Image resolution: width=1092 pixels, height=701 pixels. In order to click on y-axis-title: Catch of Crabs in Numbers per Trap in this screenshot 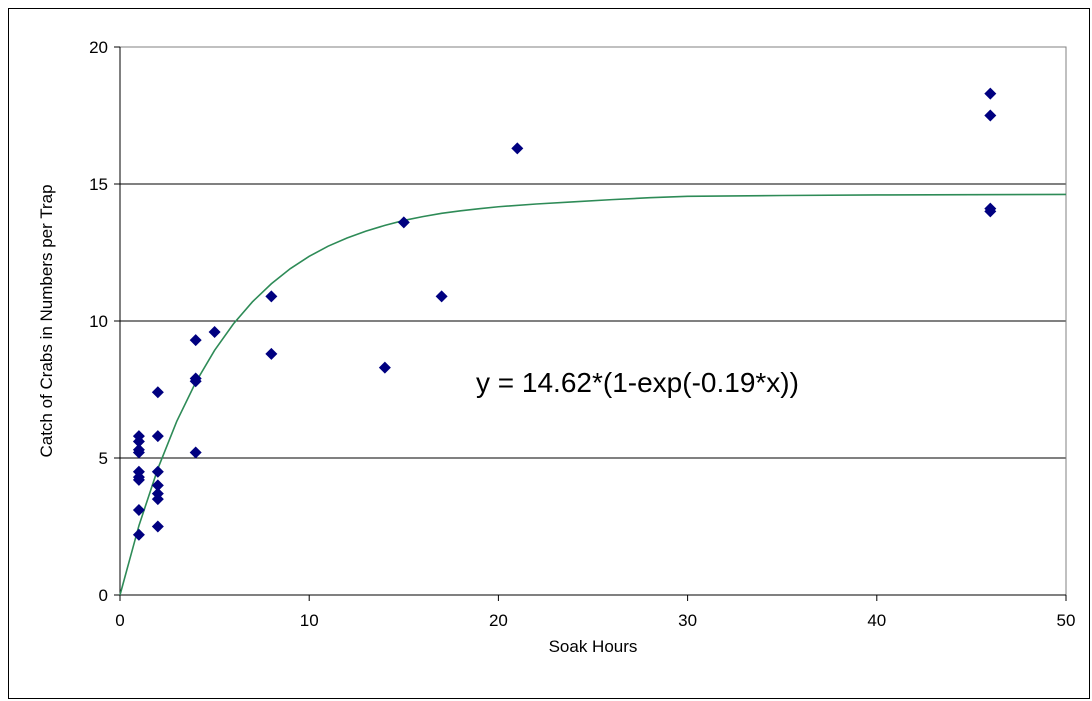, I will do `click(46, 320)`.